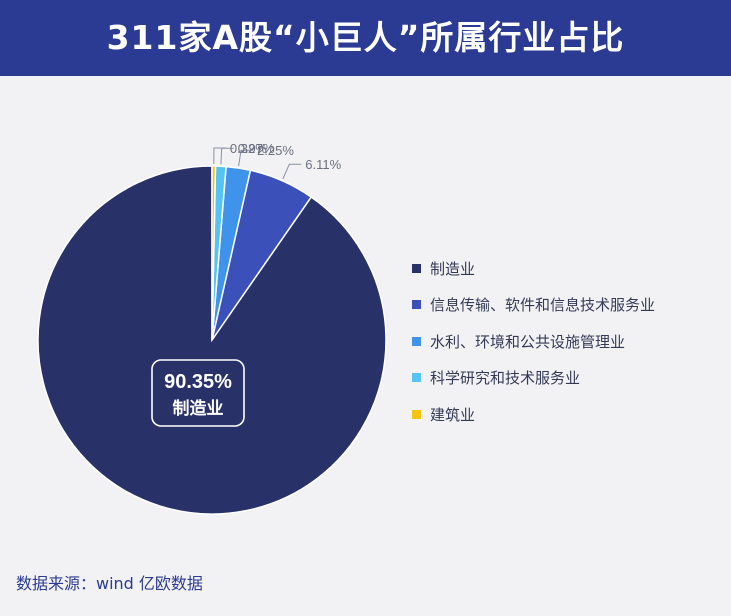 Image resolution: width=731 pixels, height=616 pixels. Describe the element at coordinates (528, 341) in the screenshot. I see `legend-label: 水利、环境和公共设施管理业` at that location.